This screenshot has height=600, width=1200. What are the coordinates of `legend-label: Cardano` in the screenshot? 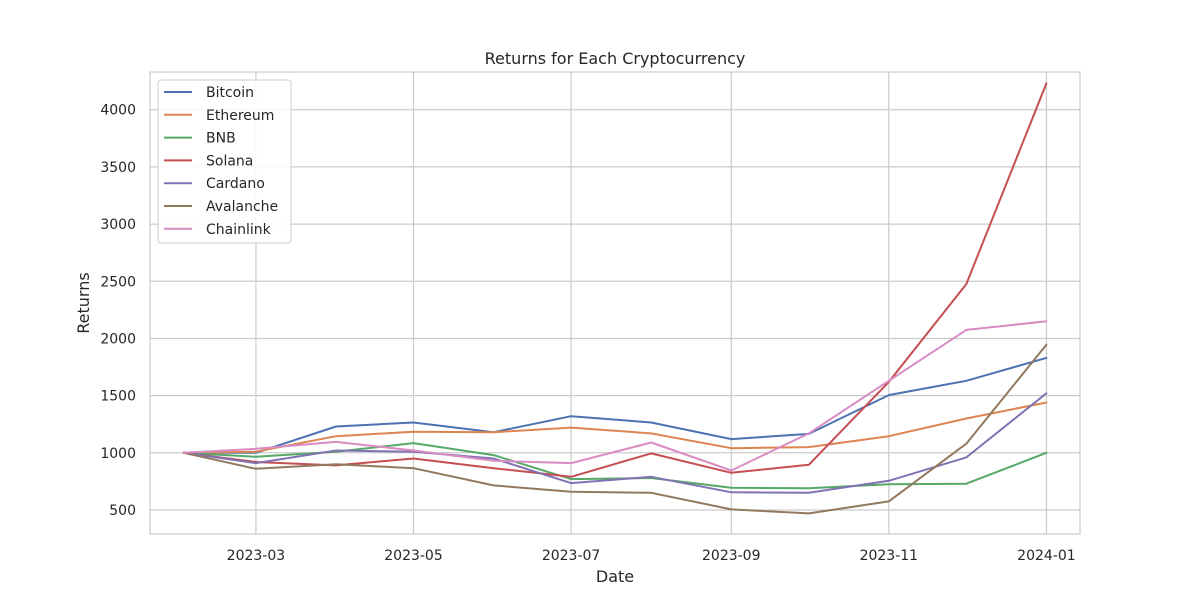 It's located at (235, 184).